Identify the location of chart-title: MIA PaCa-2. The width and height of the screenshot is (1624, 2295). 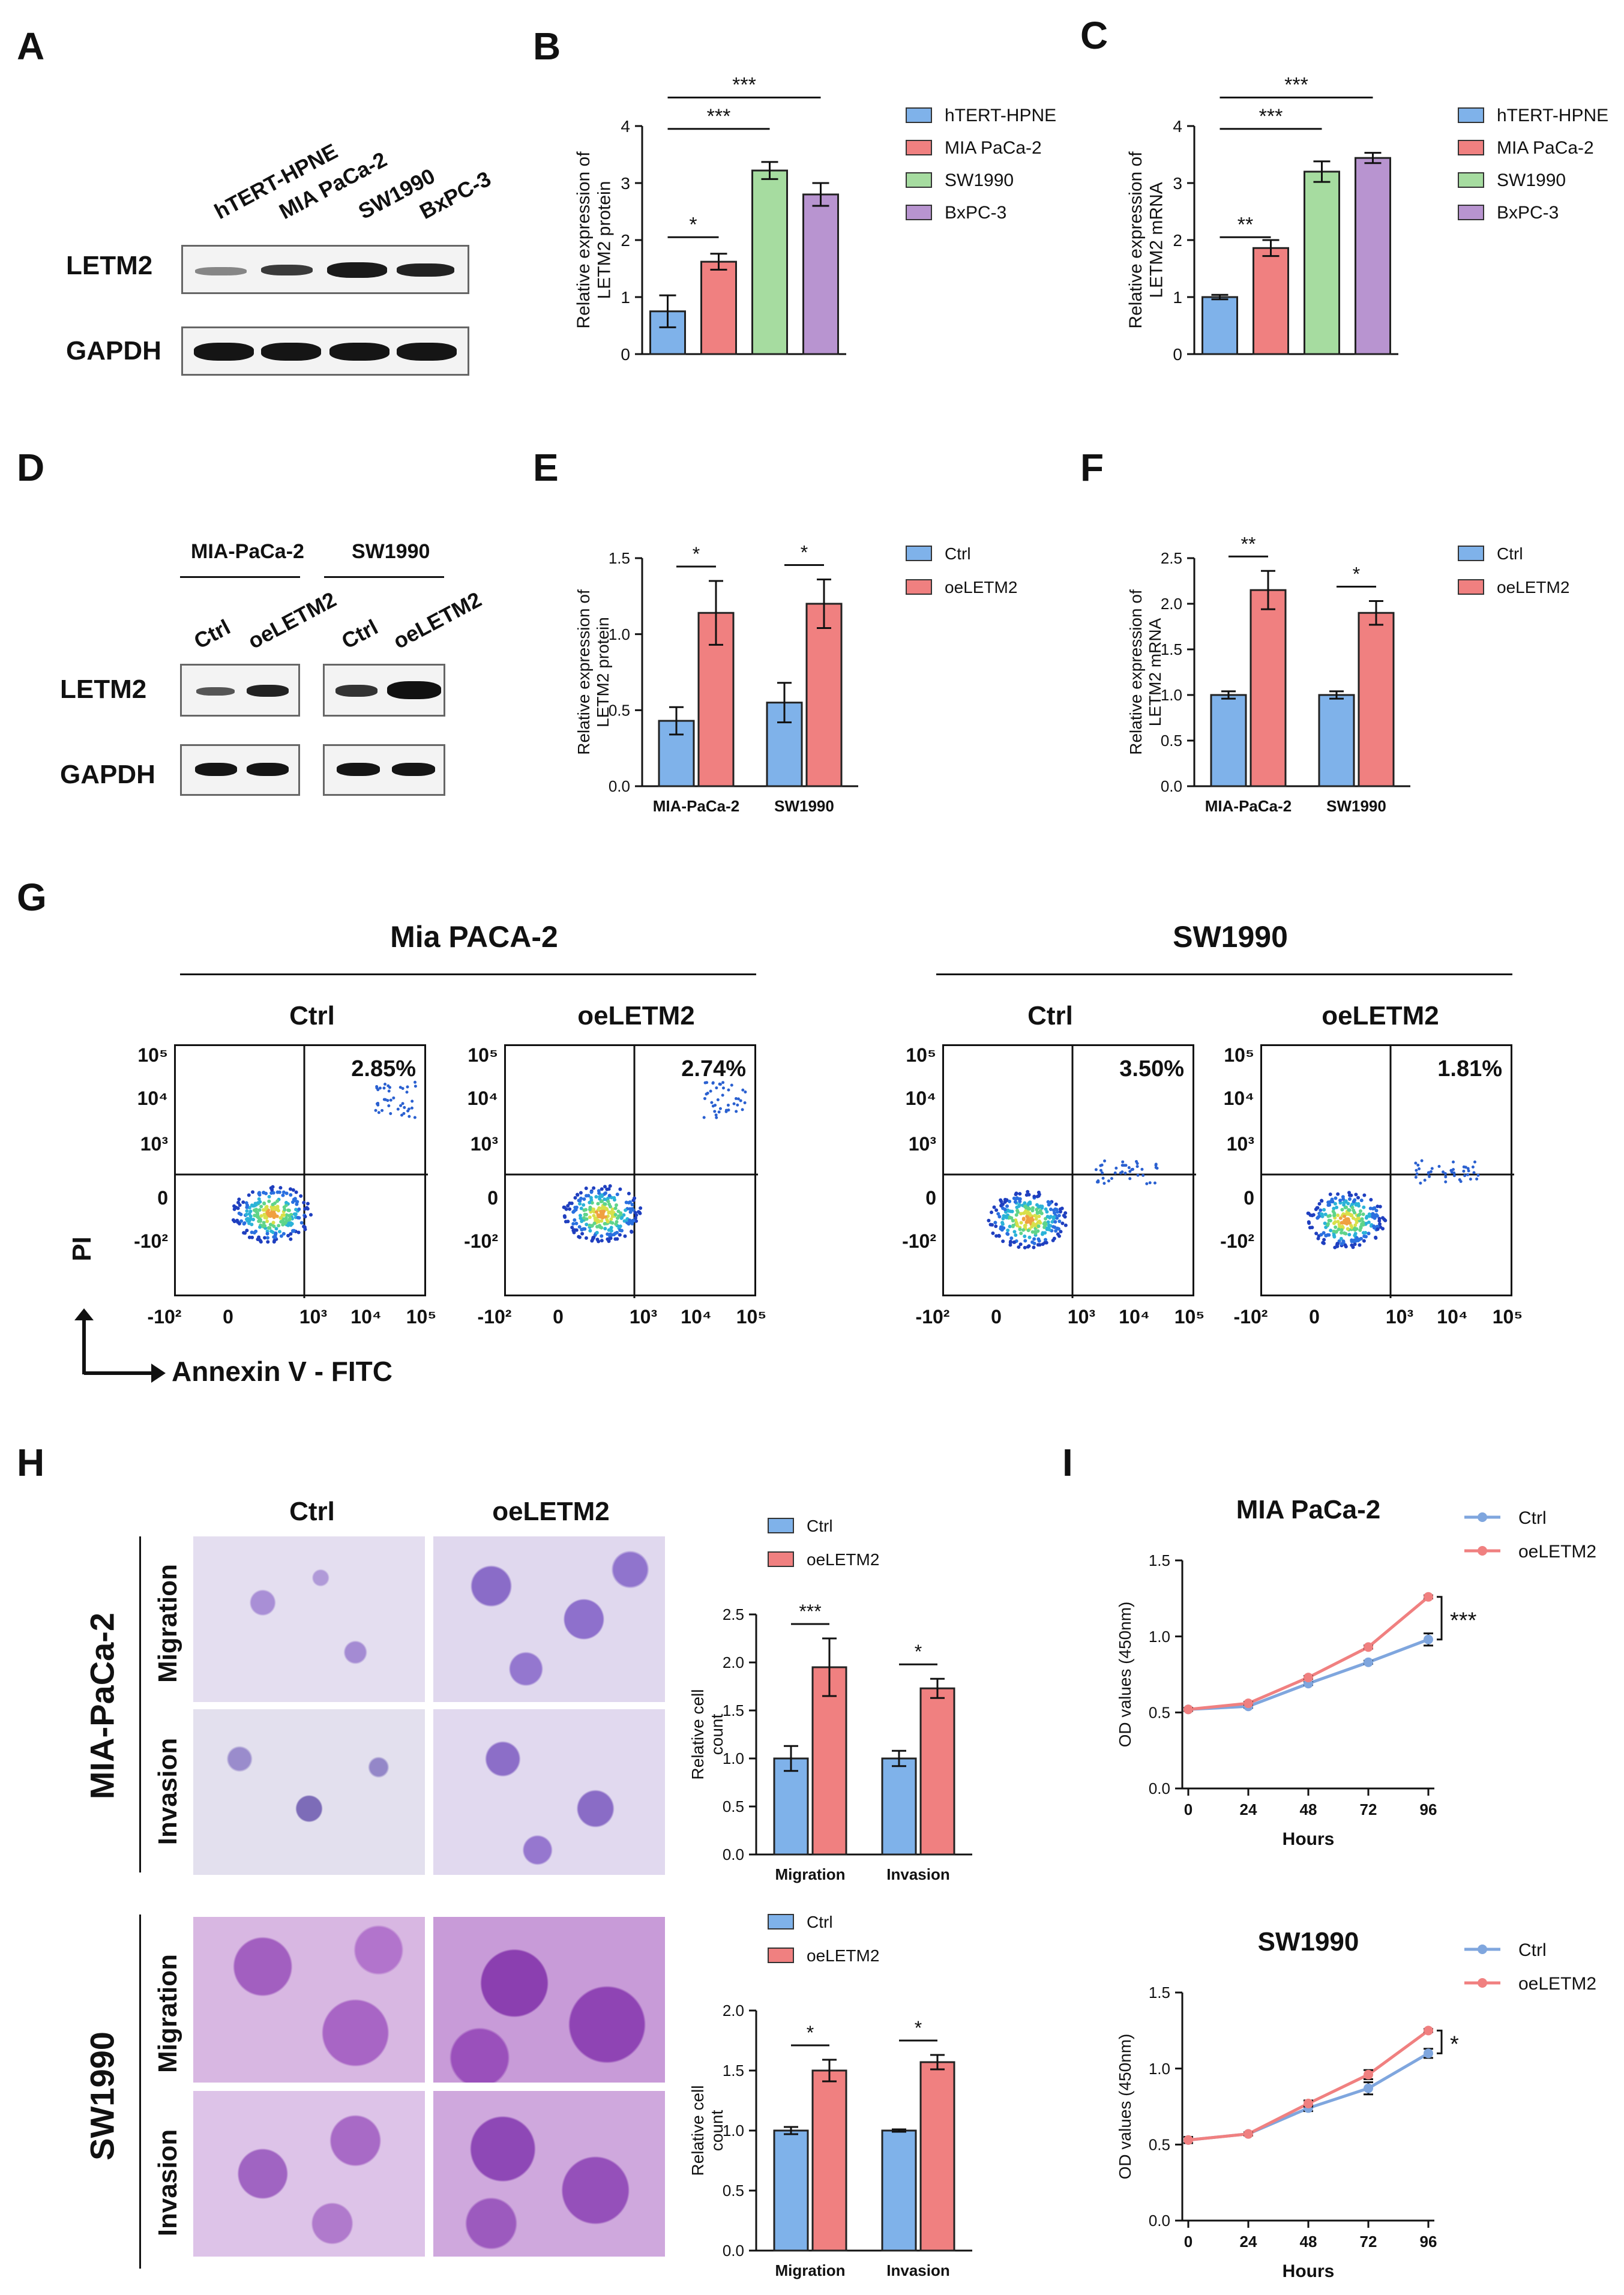
(1308, 1510).